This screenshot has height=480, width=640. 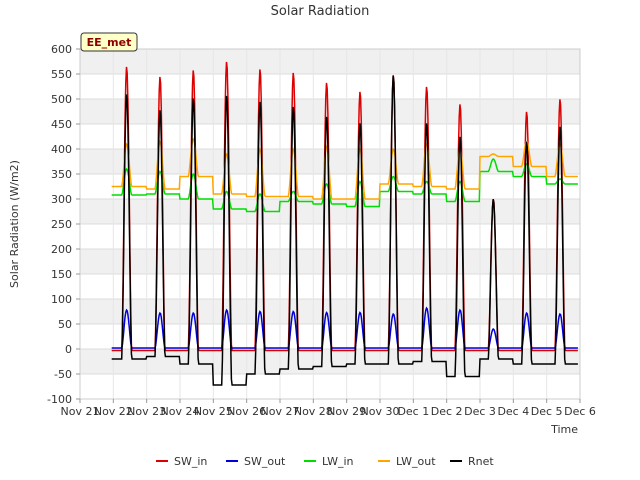 I want to click on y-tick-label: 300, so click(x=61, y=199).